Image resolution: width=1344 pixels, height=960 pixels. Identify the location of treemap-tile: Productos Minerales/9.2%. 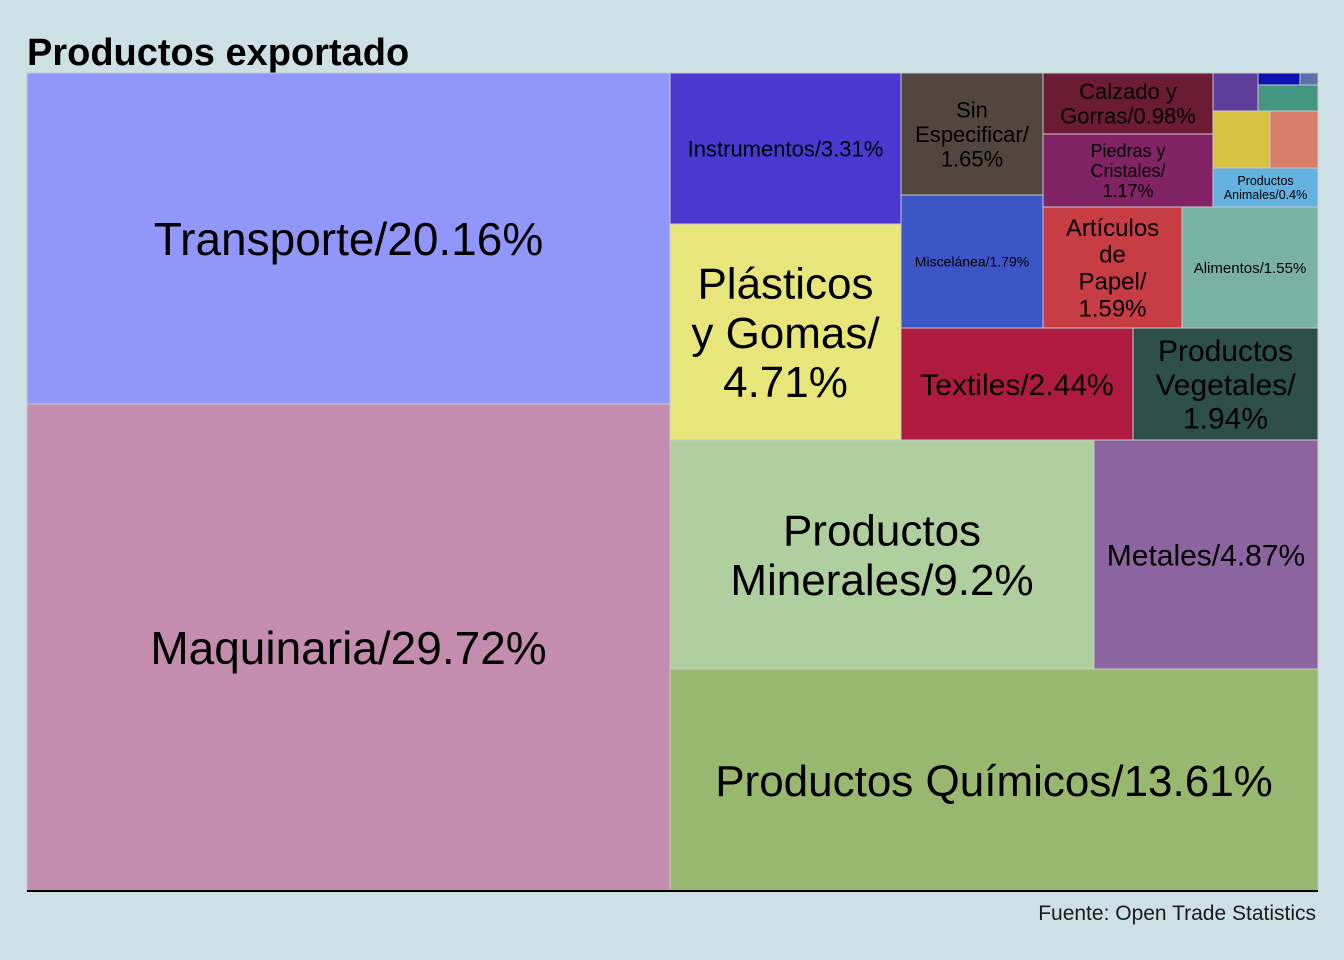
(882, 554).